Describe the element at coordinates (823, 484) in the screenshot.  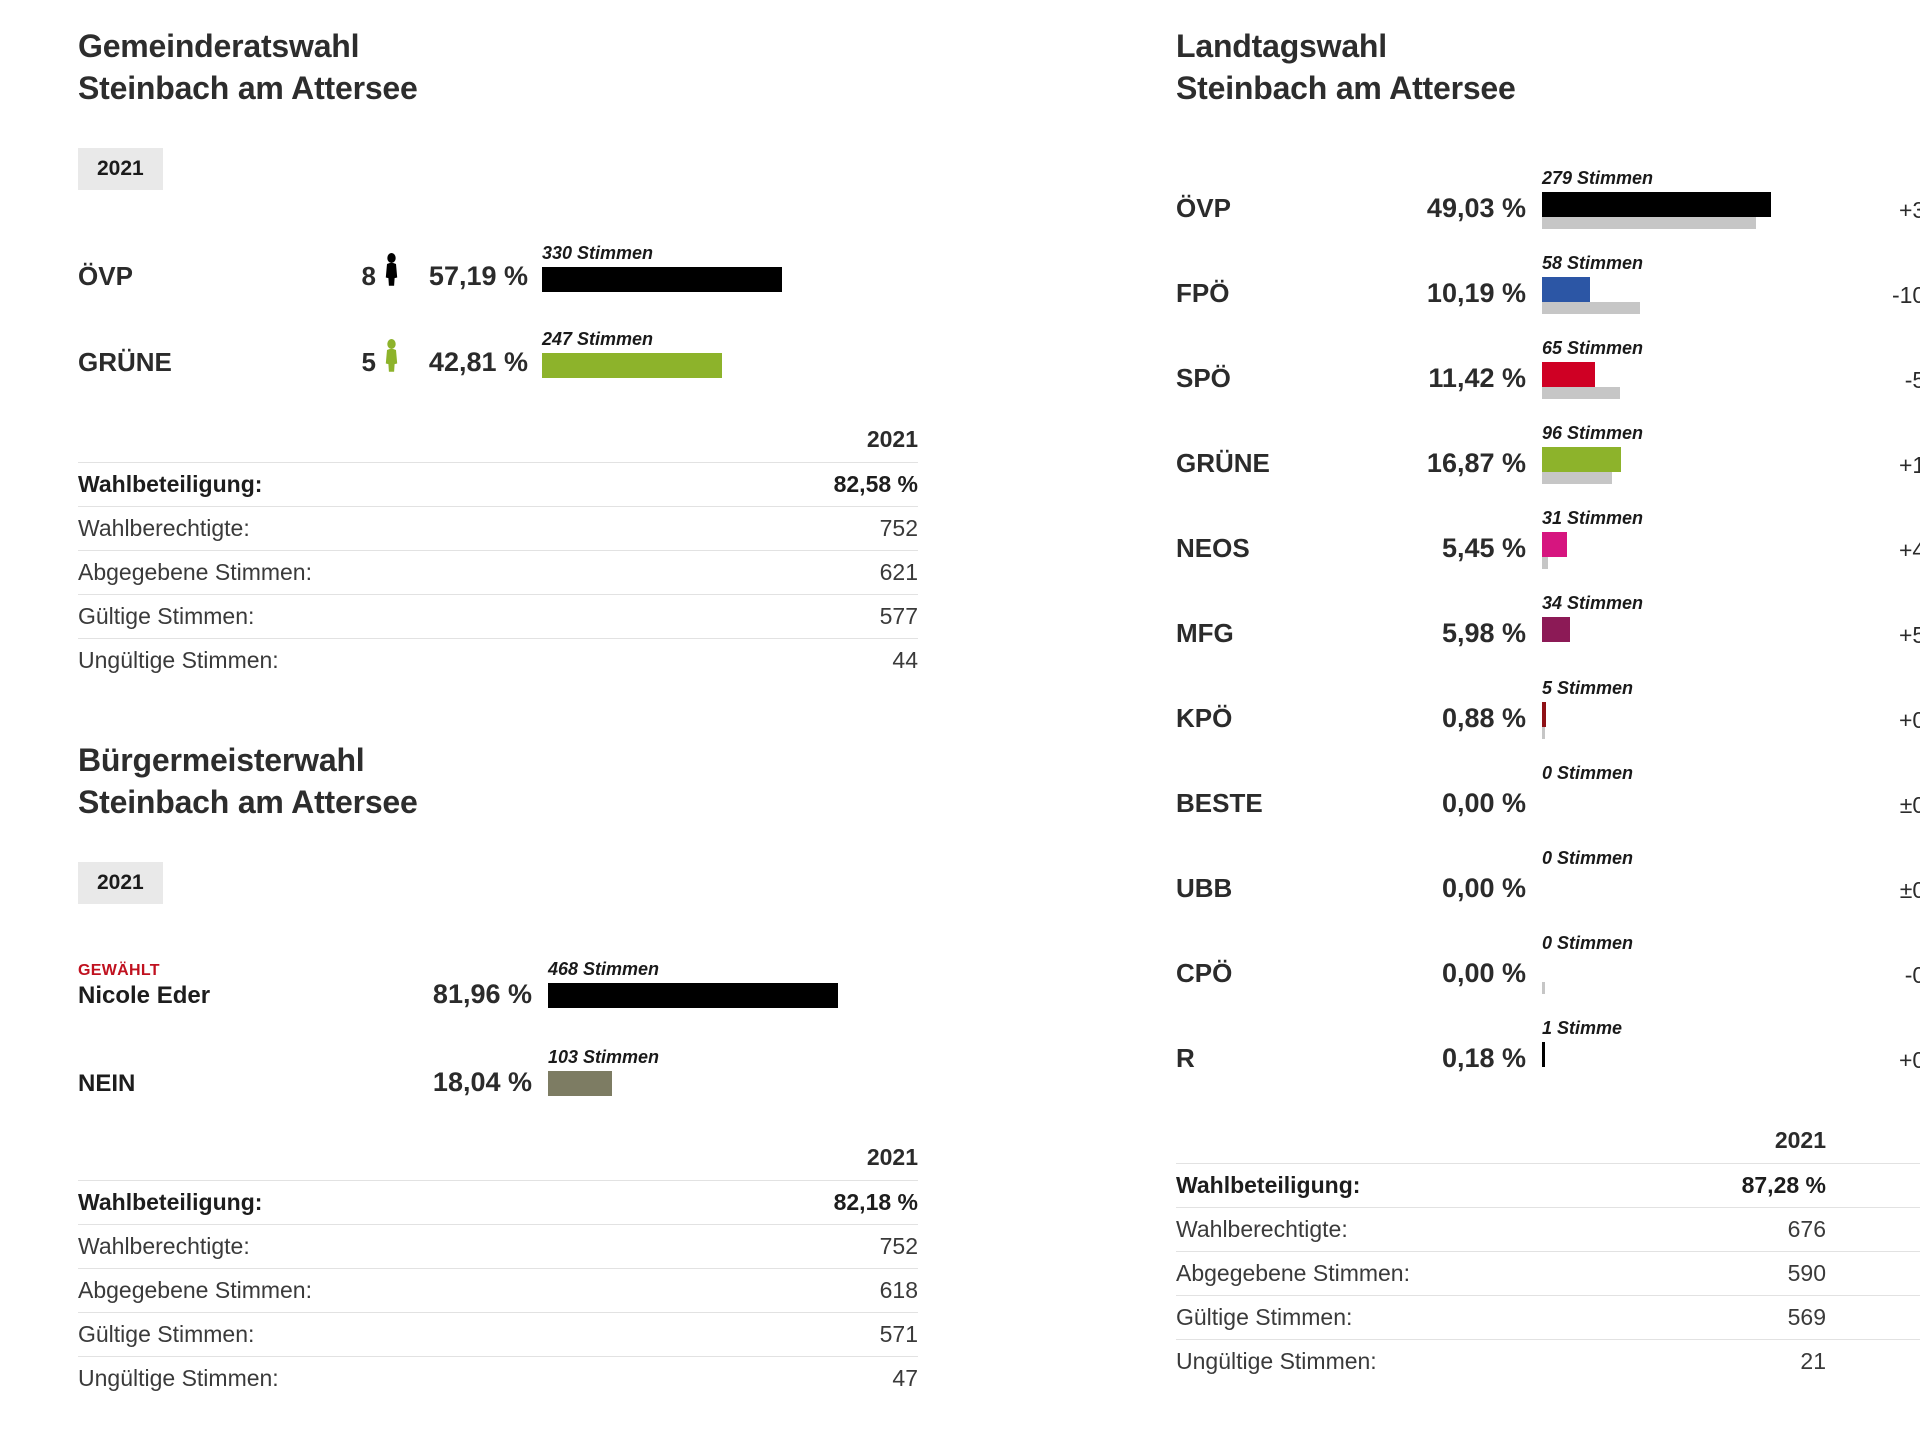
I see `stats-row-value: 82,58 %` at that location.